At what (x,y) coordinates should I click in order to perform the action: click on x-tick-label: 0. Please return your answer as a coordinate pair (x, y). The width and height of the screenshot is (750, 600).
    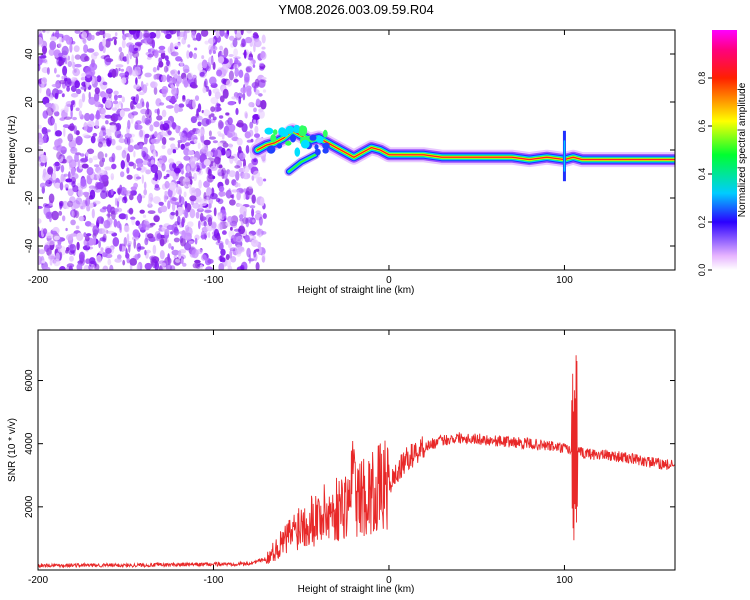
    Looking at the image, I should click on (389, 580).